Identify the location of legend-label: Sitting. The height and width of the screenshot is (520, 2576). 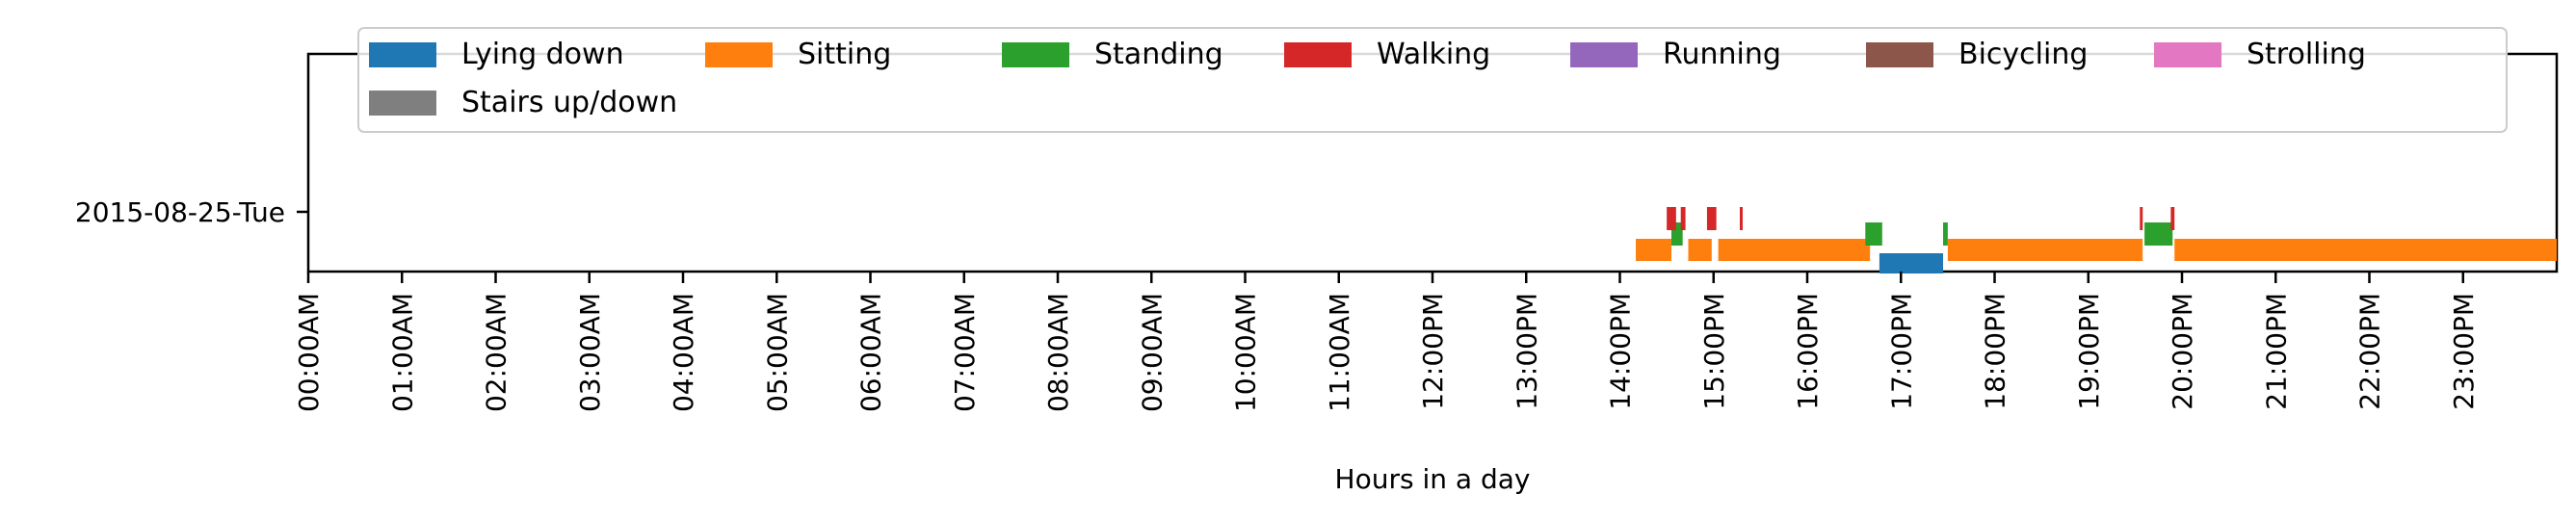
(844, 55).